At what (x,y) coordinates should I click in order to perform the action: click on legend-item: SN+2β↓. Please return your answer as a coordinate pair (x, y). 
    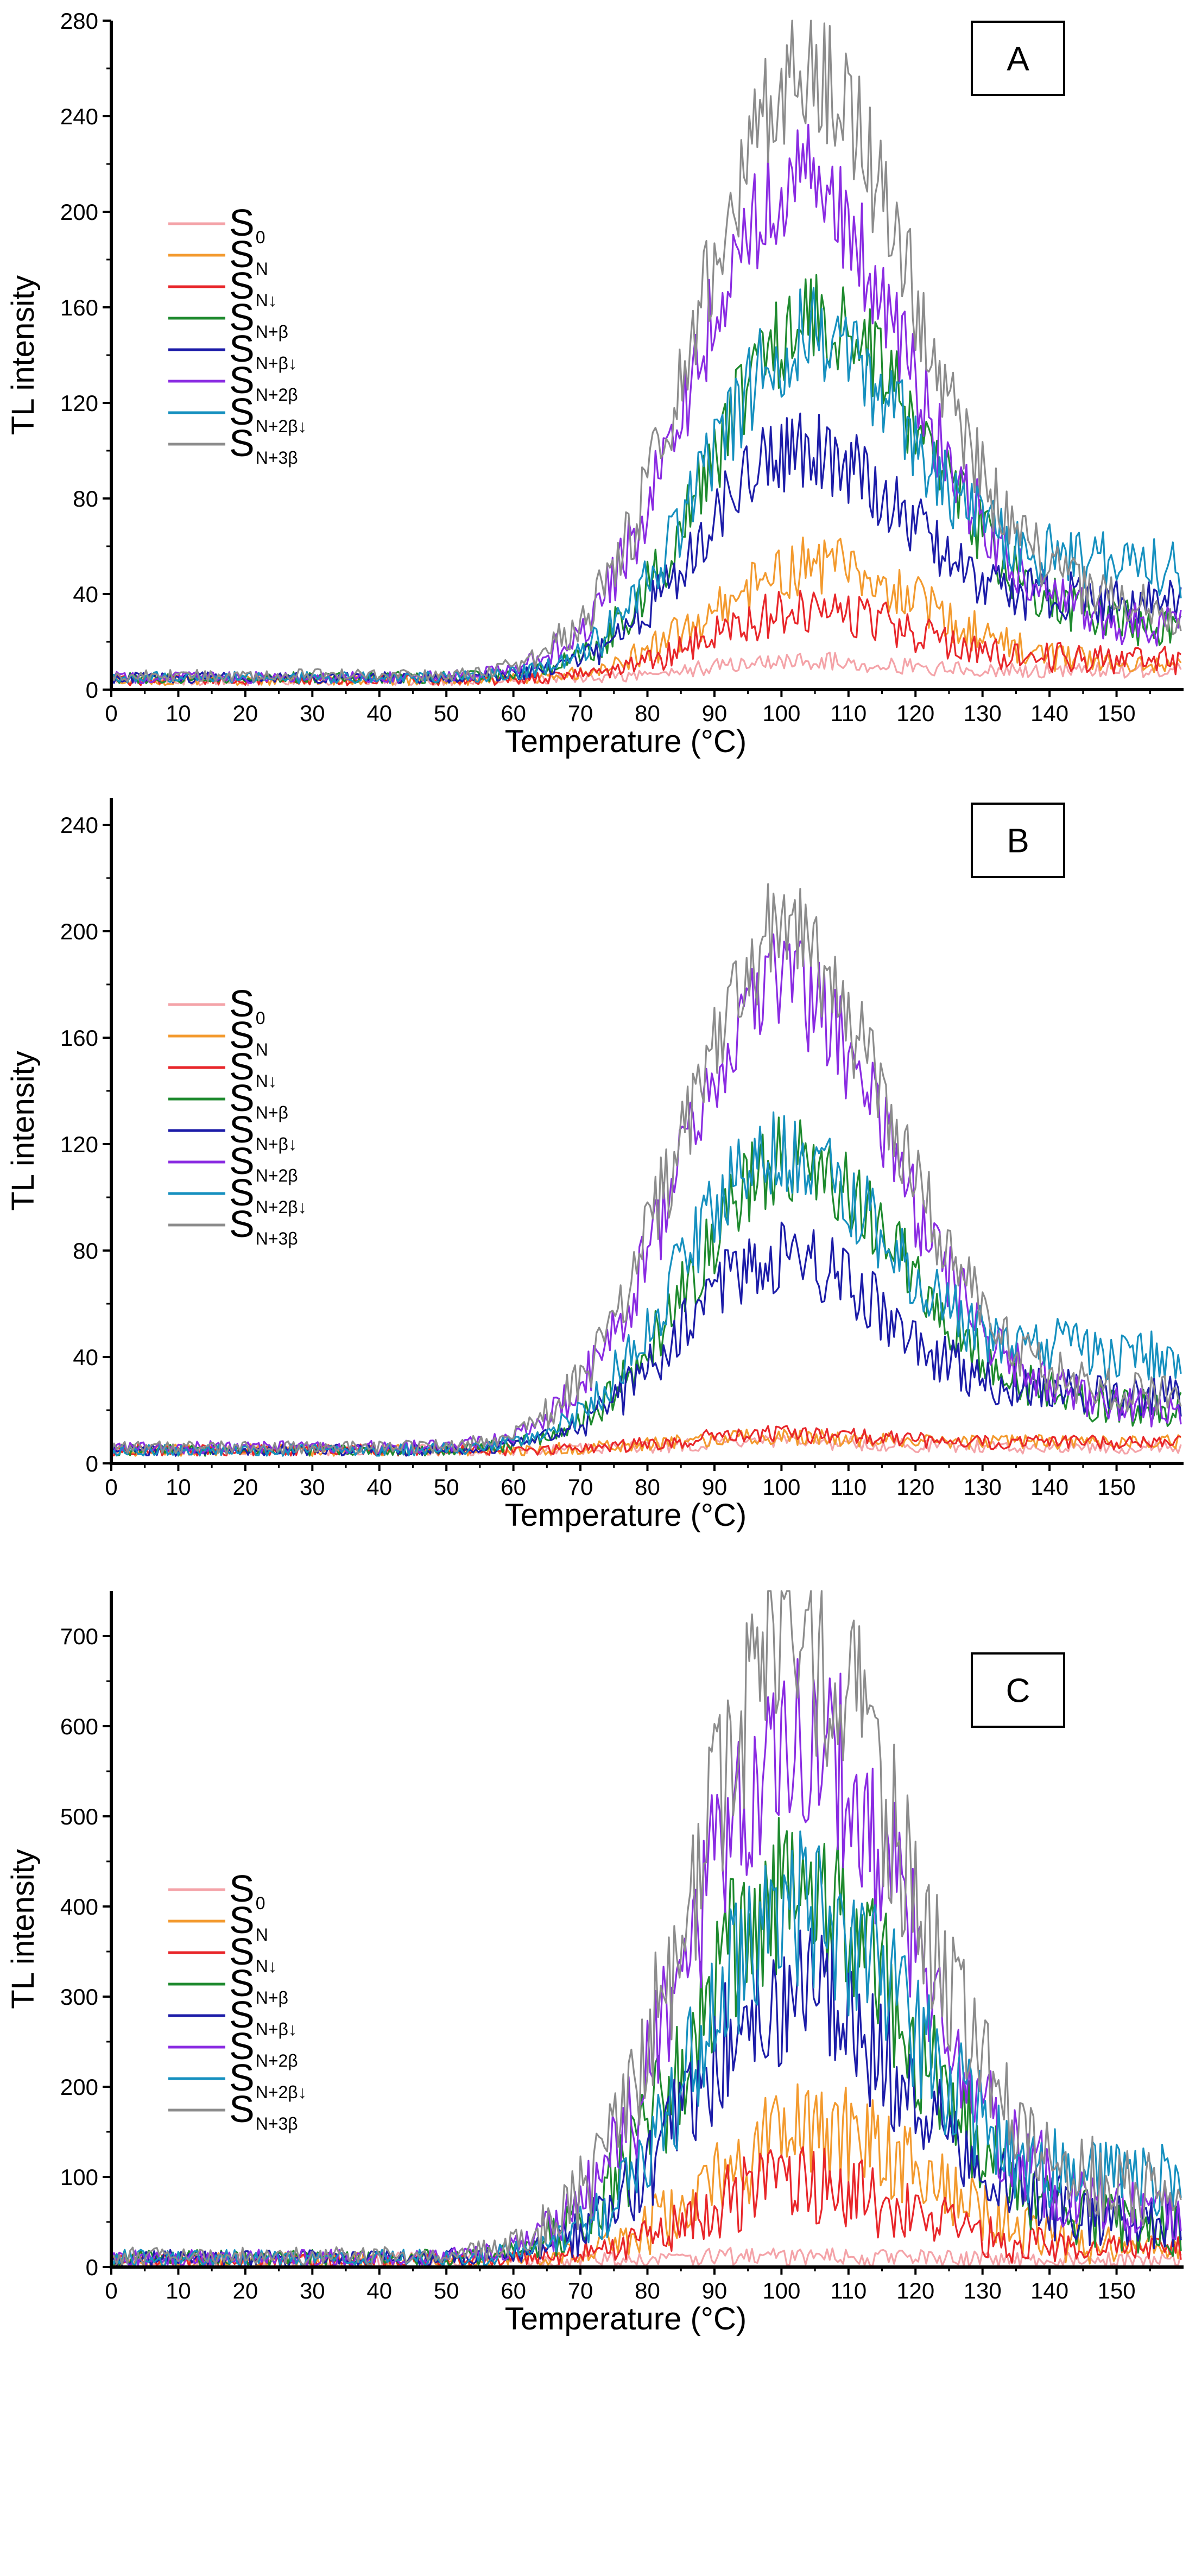
    Looking at the image, I should click on (237, 413).